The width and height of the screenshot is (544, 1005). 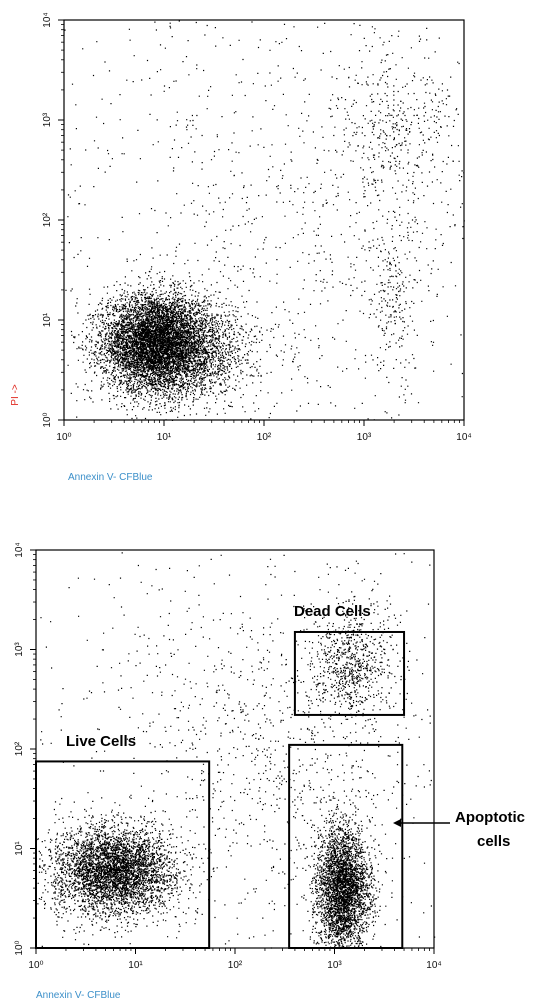 What do you see at coordinates (490, 817) in the screenshot?
I see `annotation-label-3: Apoptotic` at bounding box center [490, 817].